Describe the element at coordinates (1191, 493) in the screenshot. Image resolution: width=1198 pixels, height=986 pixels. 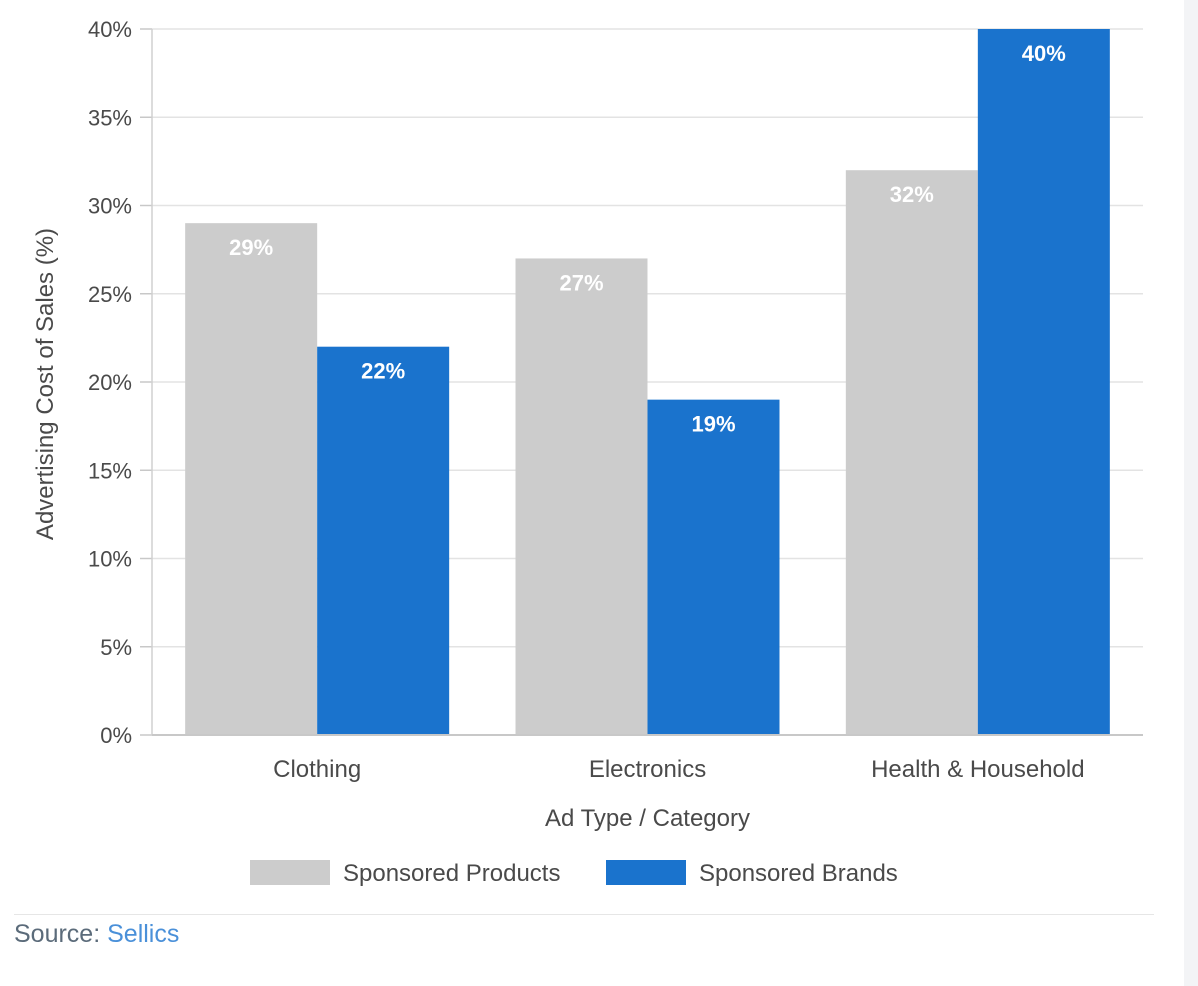
I see `page-edge` at that location.